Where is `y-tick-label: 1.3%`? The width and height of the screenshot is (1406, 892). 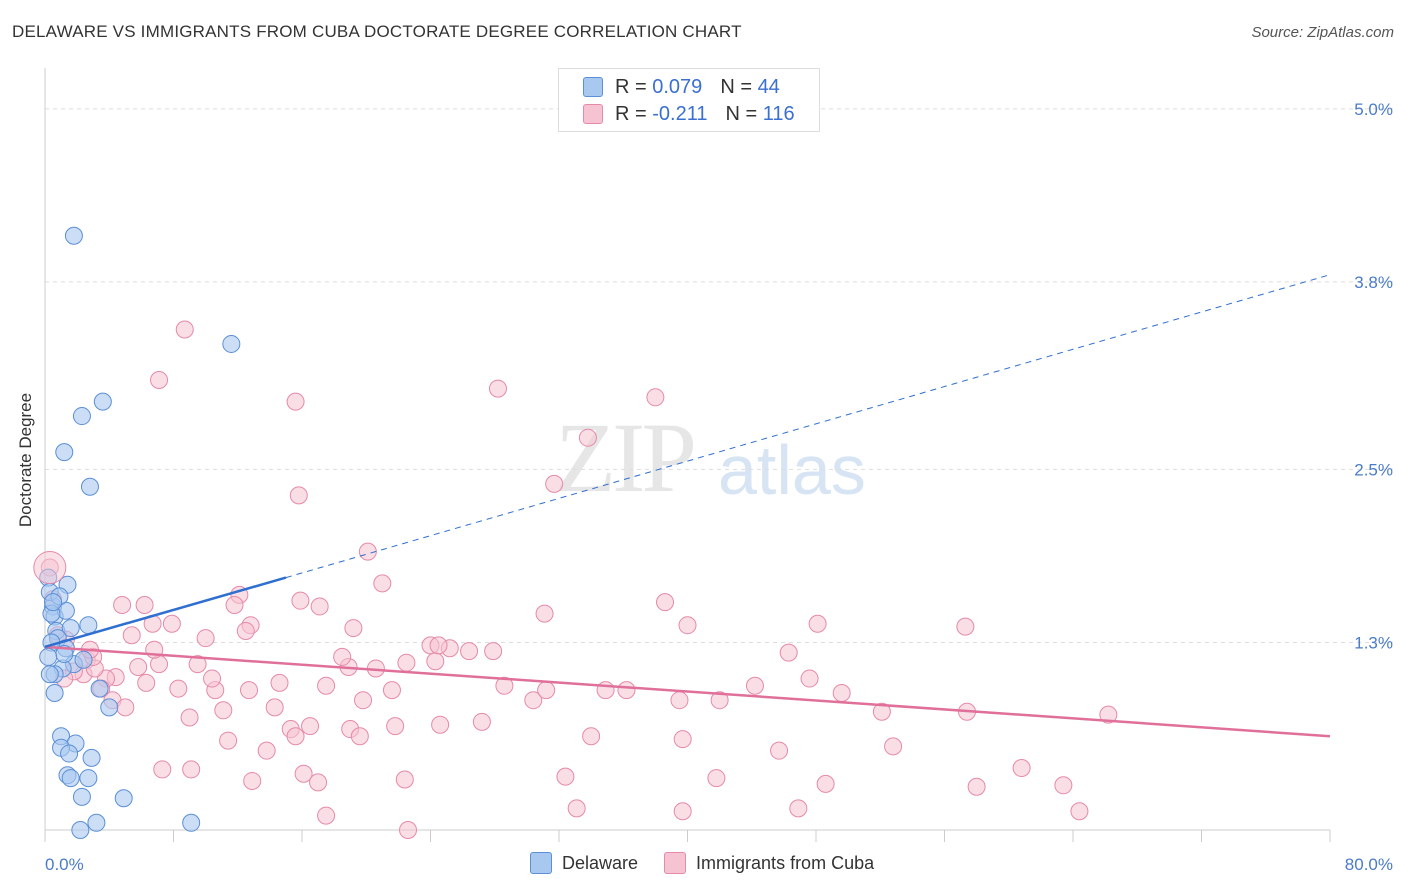 y-tick-label: 1.3% is located at coordinates (1373, 643).